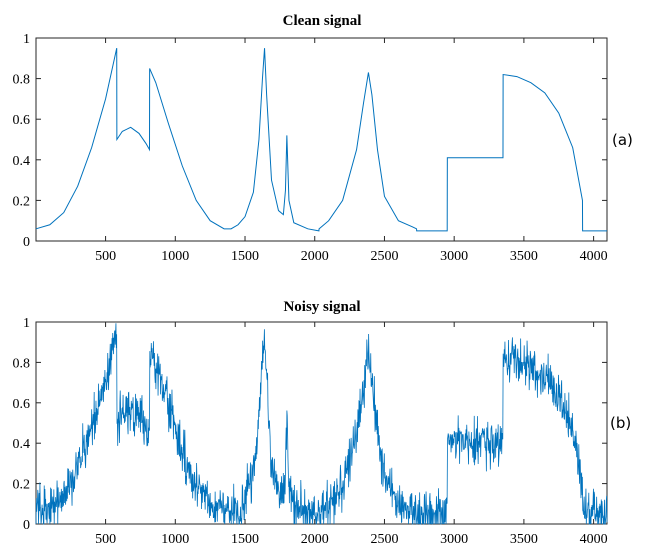 This screenshot has height=551, width=649. Describe the element at coordinates (622, 140) in the screenshot. I see `panel-label-a: (a)` at that location.